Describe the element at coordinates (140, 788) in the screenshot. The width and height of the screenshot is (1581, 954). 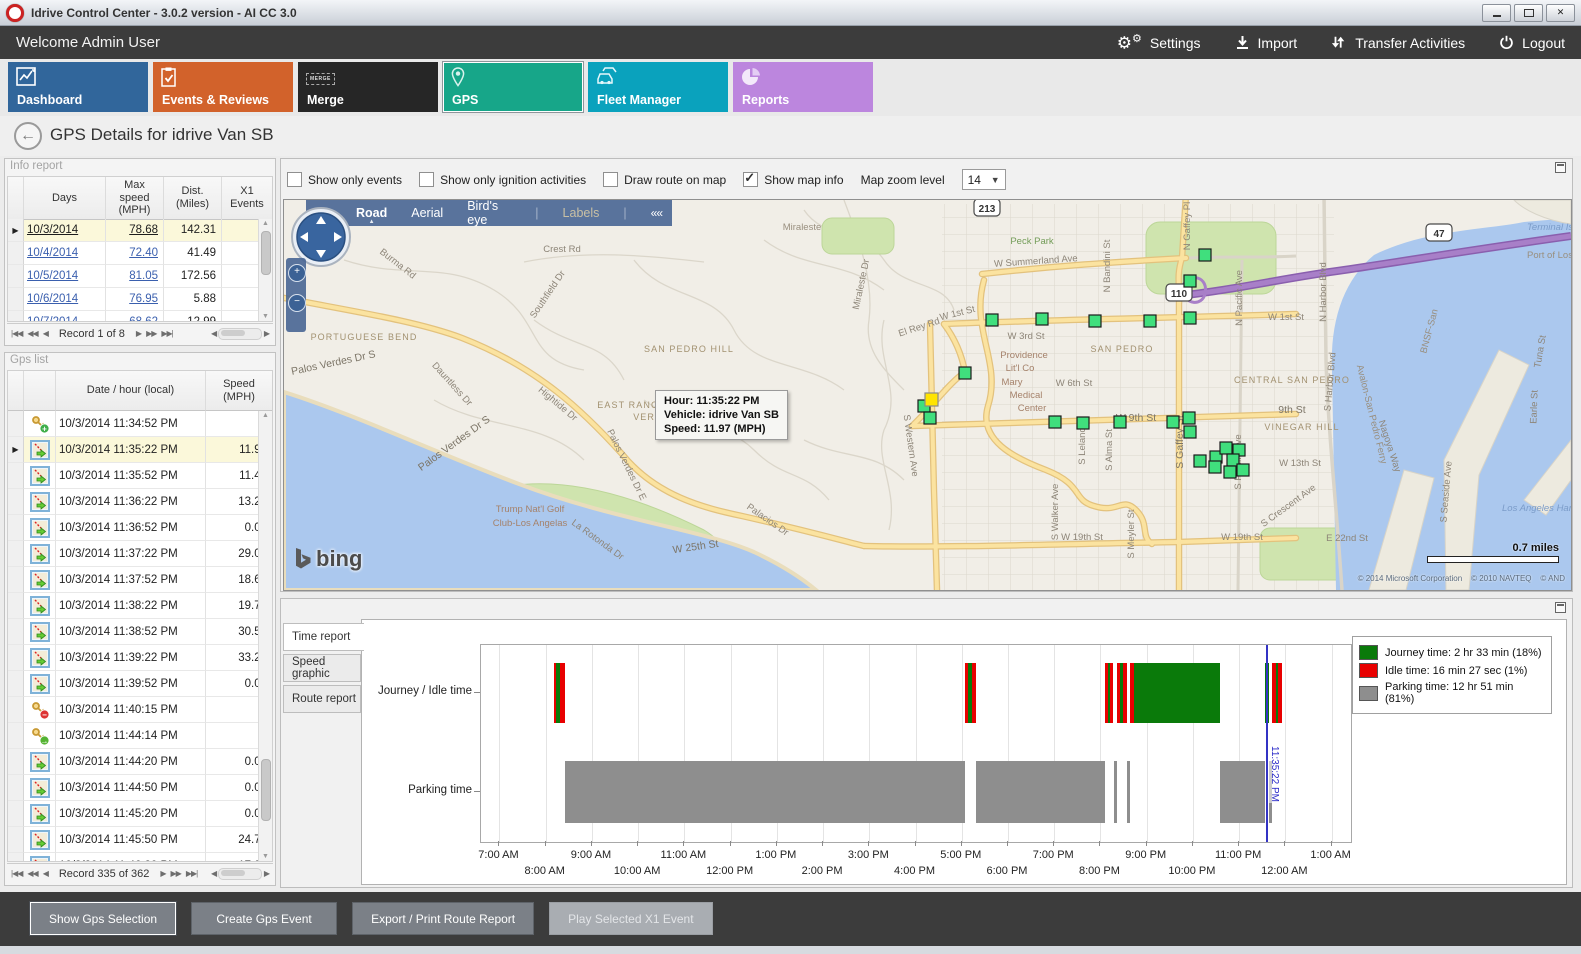
I see `table-row: 10/3/2014 11:44:50 PM 0.00` at that location.